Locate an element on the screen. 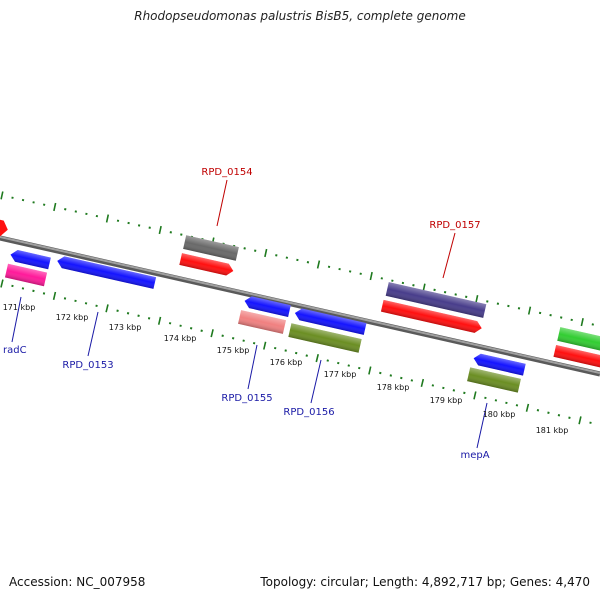  leader-mepa is located at coordinates (482, 425).